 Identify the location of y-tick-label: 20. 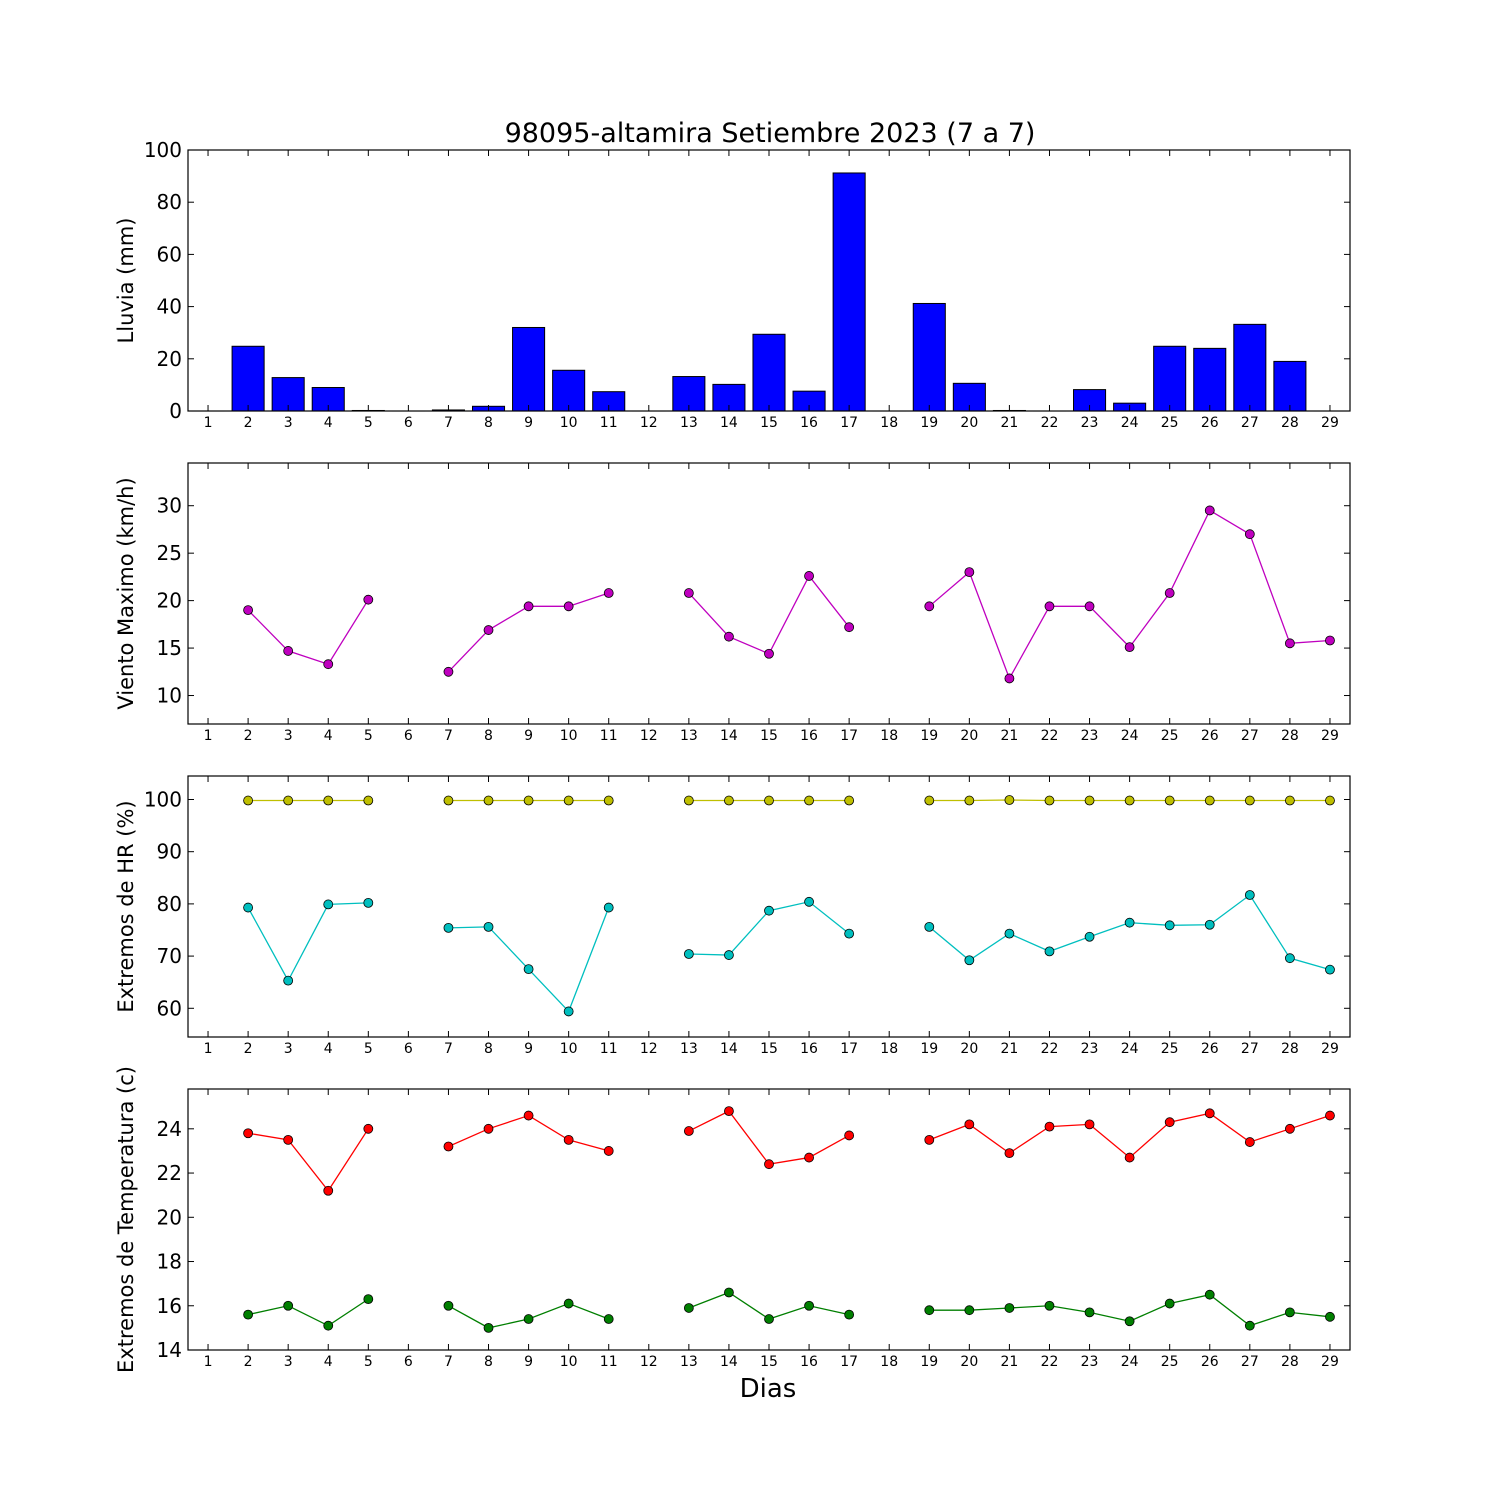
(169, 601).